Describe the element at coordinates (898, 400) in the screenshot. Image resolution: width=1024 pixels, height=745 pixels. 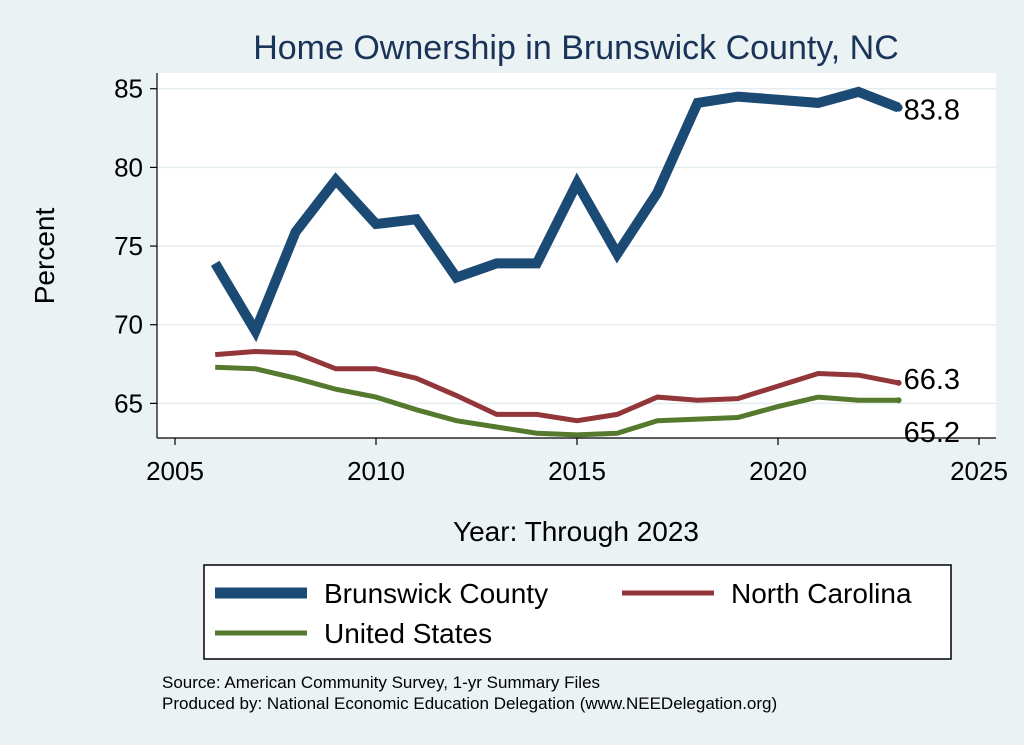
I see `end-point-united-states` at that location.